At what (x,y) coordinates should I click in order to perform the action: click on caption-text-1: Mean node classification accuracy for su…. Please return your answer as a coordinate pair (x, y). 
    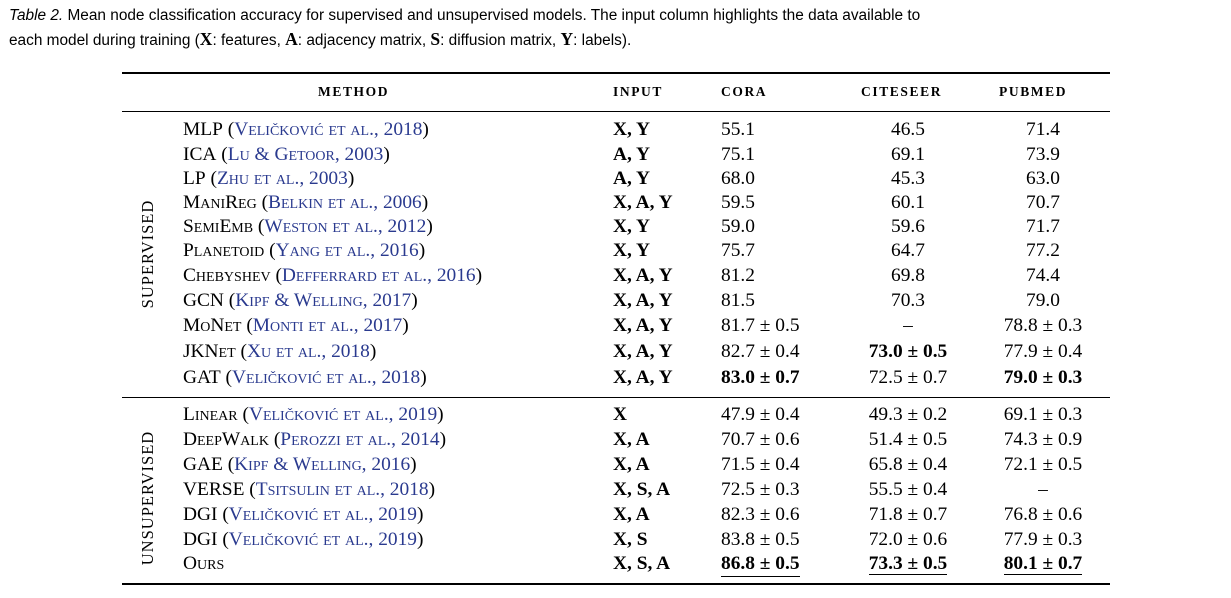
    Looking at the image, I should click on (492, 15).